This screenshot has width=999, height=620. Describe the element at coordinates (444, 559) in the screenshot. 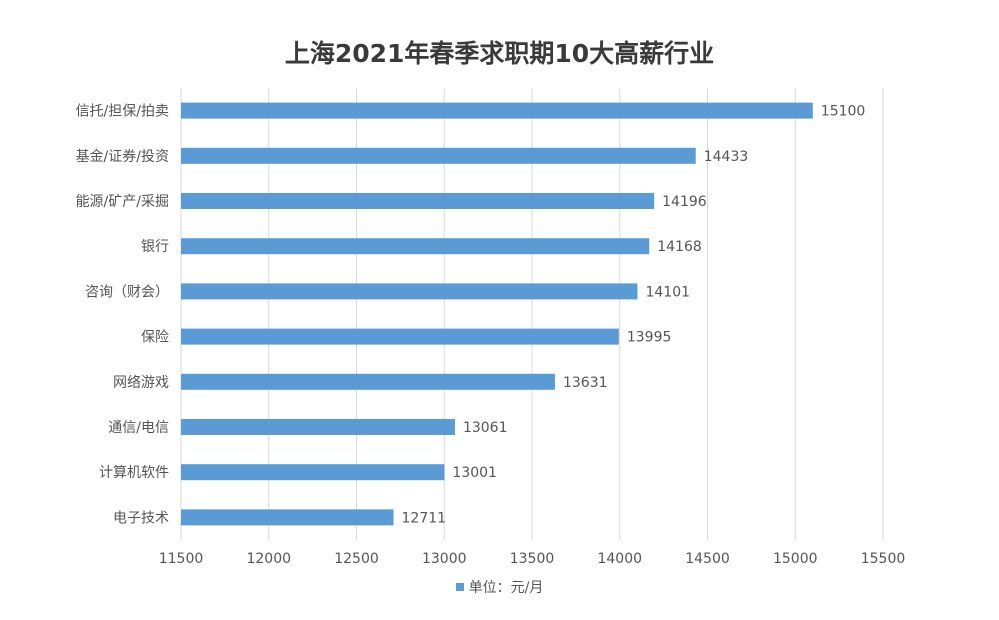

I see `x-tick-label: 13000` at that location.